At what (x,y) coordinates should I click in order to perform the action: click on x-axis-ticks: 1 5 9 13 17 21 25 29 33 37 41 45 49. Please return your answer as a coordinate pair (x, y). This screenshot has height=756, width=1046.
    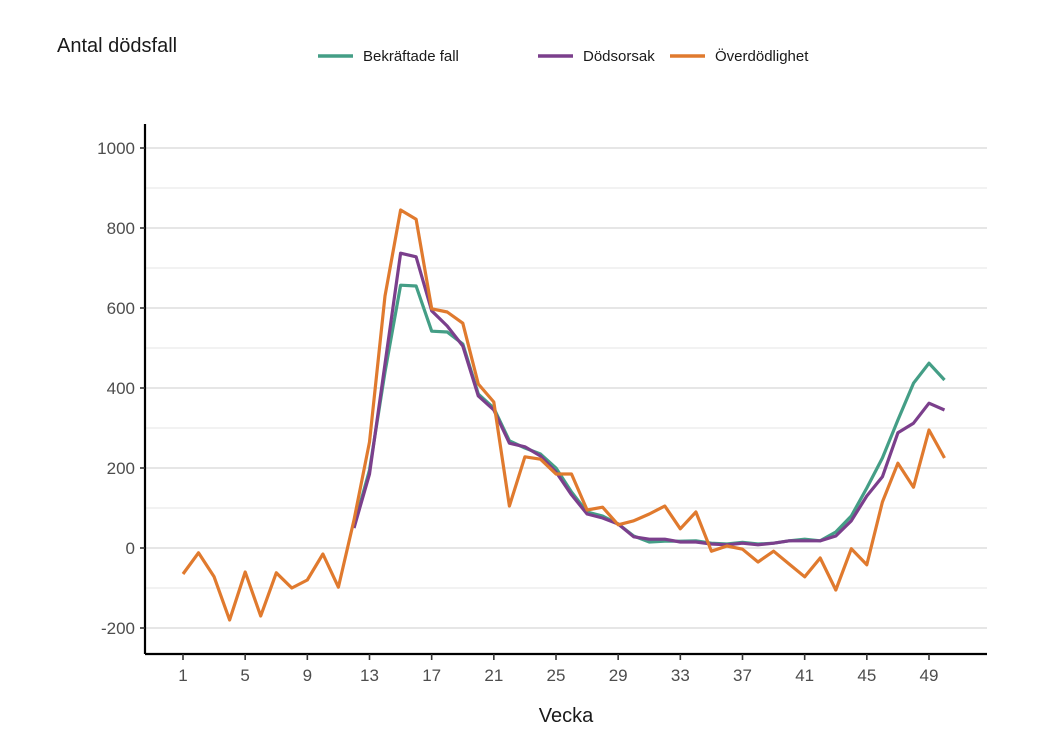
    Looking at the image, I should click on (558, 669).